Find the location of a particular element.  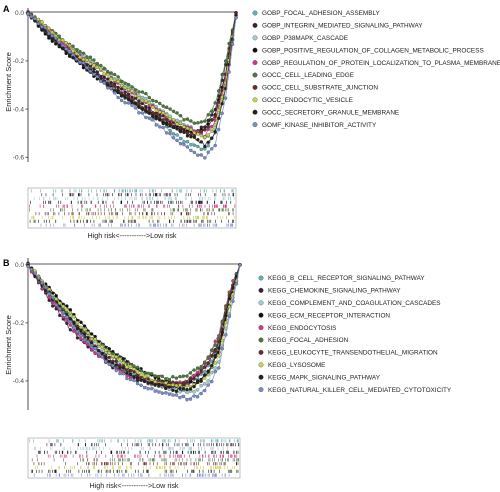

legend-item: KEGG_ECM_RECEPTOR_INTERACTION is located at coordinates (324, 315).